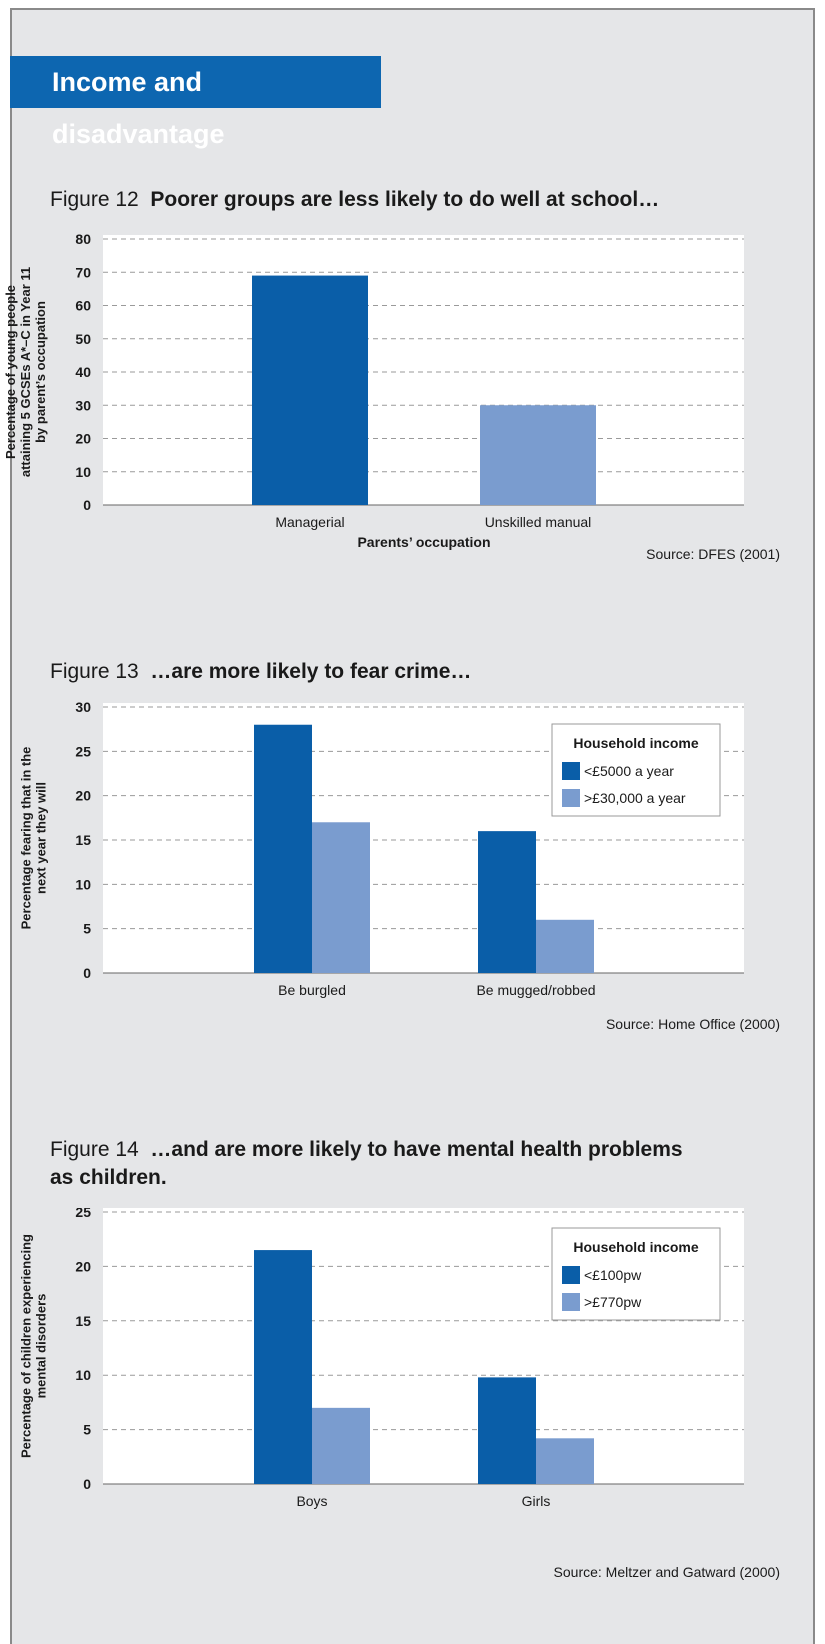 This screenshot has height=1644, width=825. I want to click on x-tick-label: Managerial, so click(309, 522).